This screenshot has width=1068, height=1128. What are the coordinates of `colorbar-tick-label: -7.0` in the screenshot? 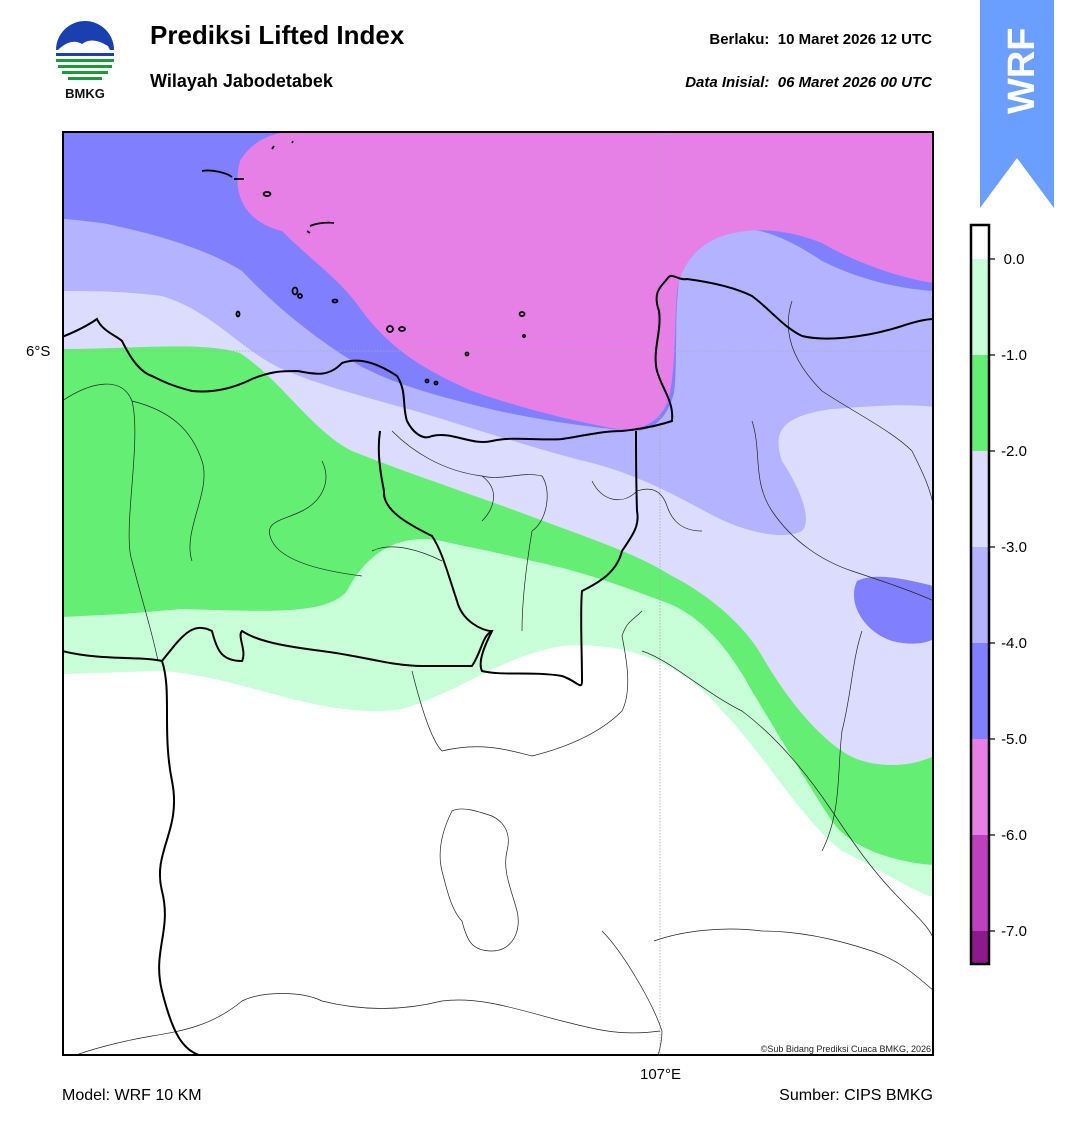 It's located at (1014, 931).